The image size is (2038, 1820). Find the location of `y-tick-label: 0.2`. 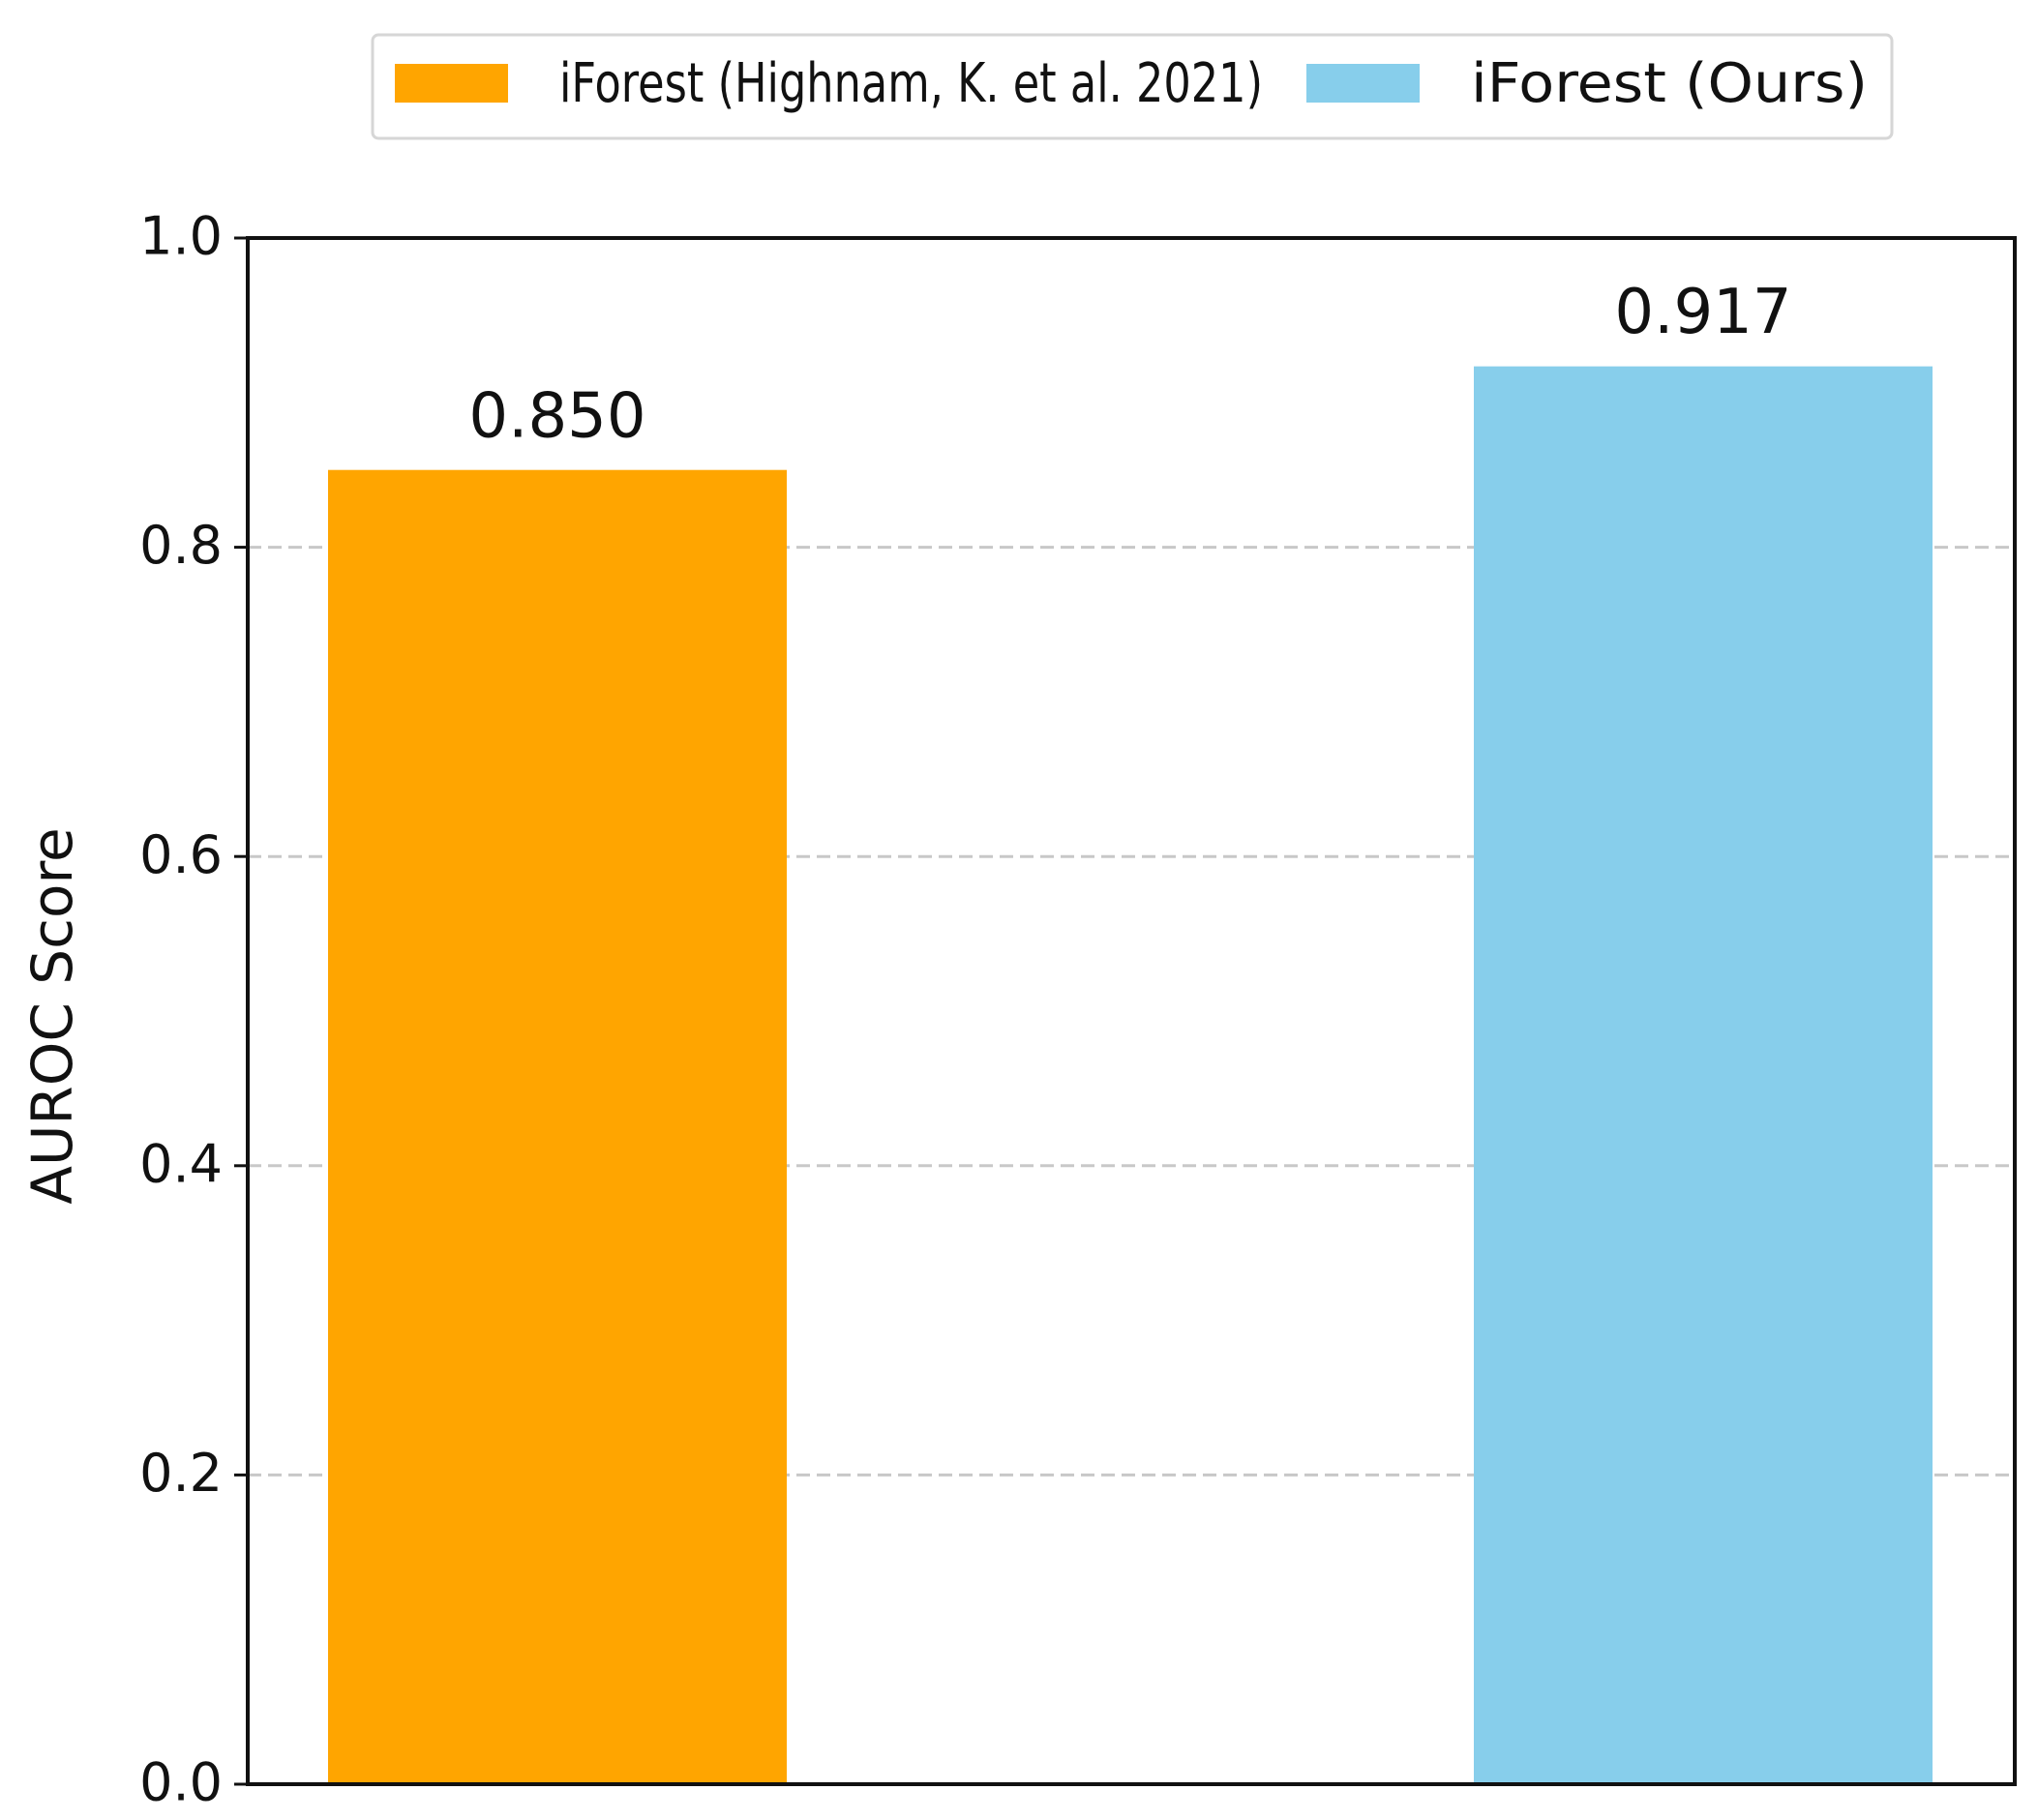

y-tick-label: 0.2 is located at coordinates (181, 1473).